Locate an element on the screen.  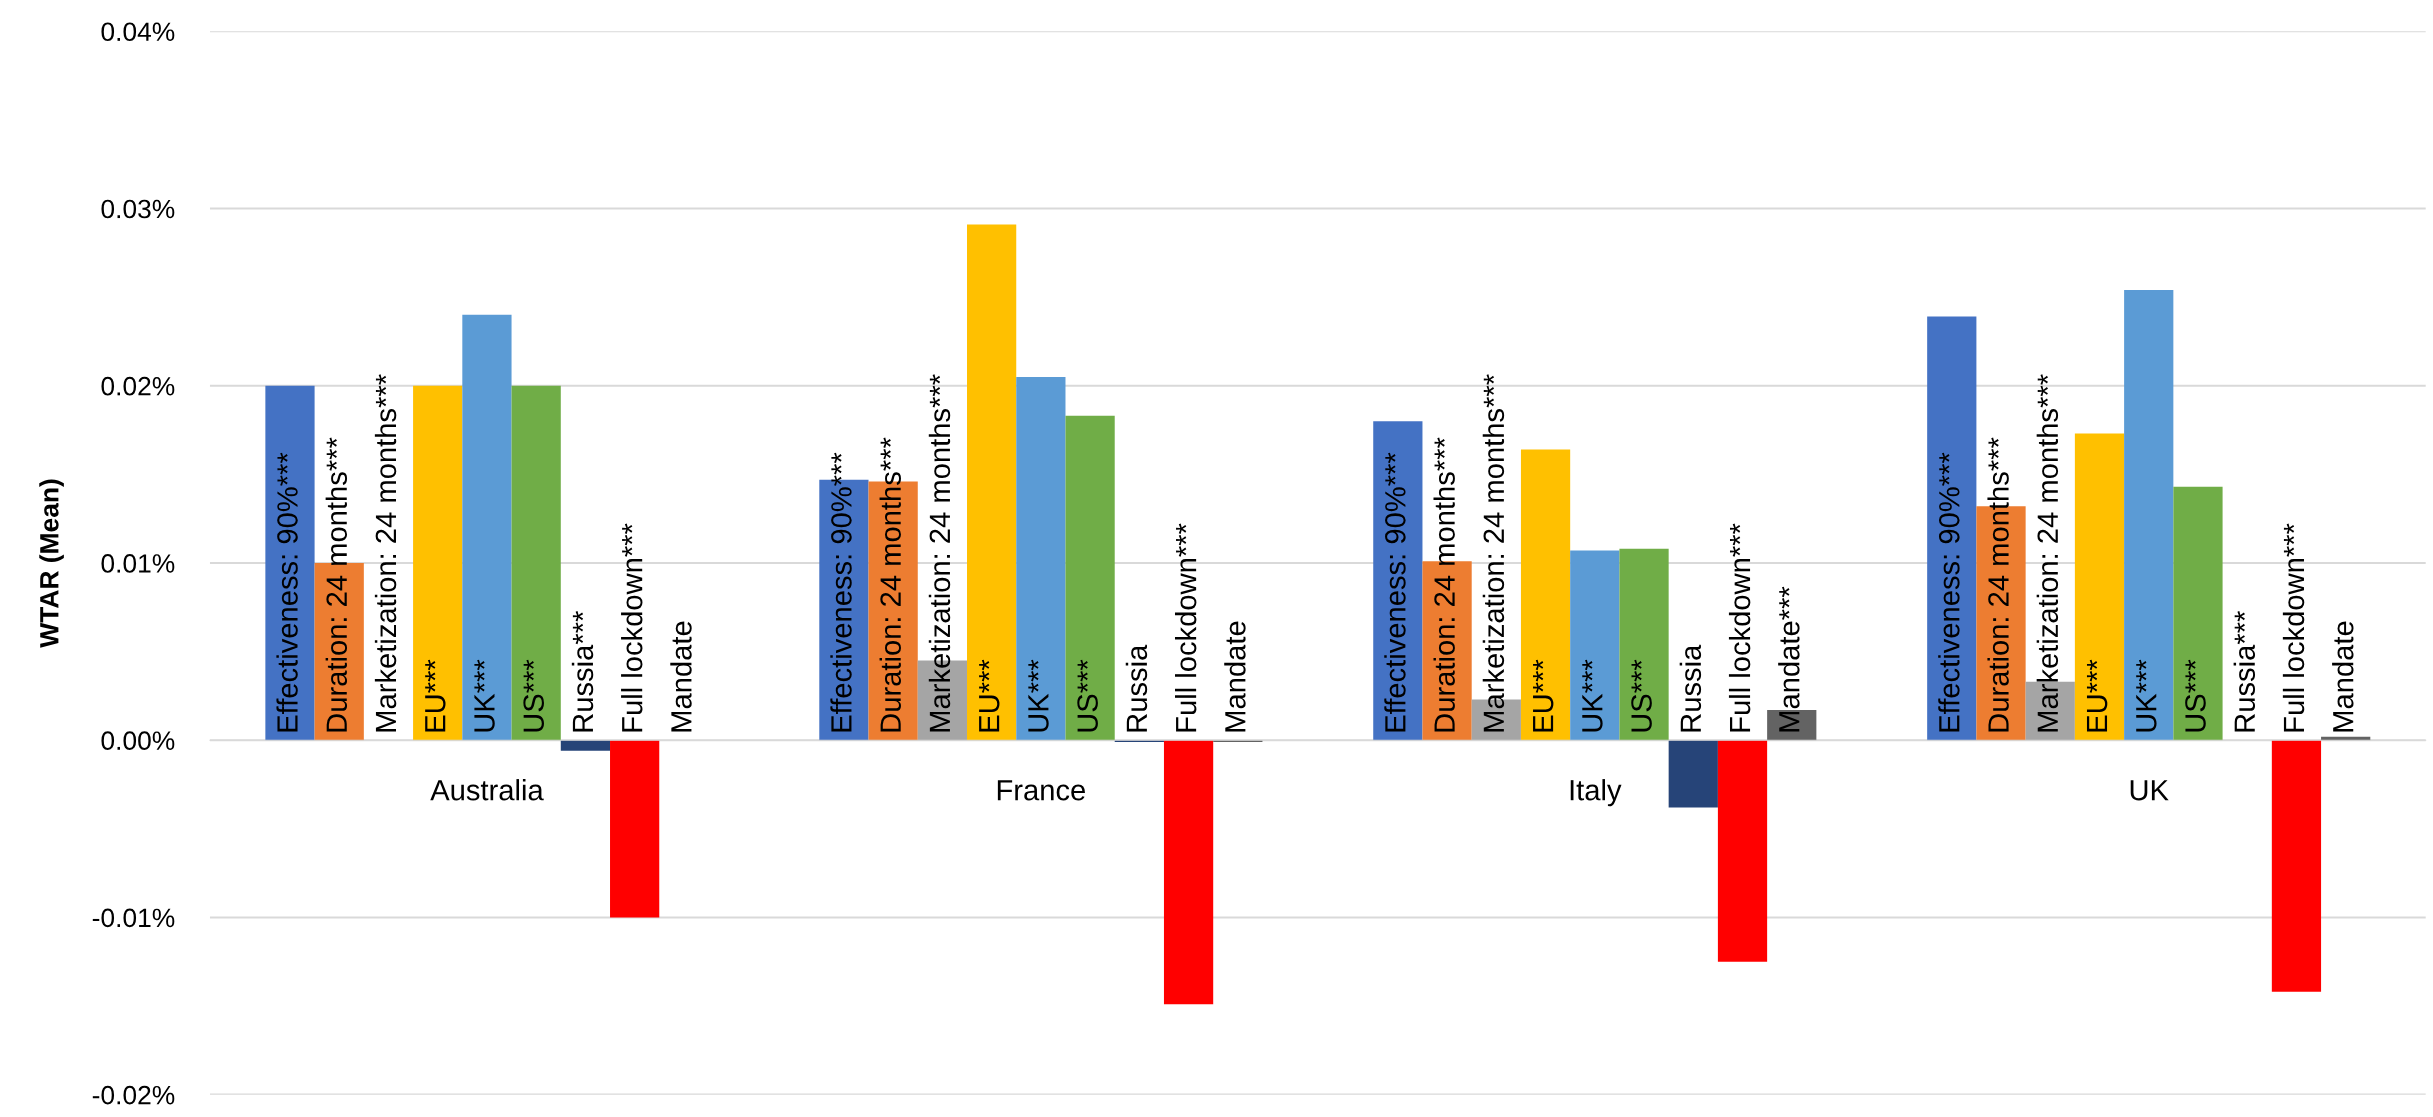
y-tick-label: 0.03% is located at coordinates (138, 209).